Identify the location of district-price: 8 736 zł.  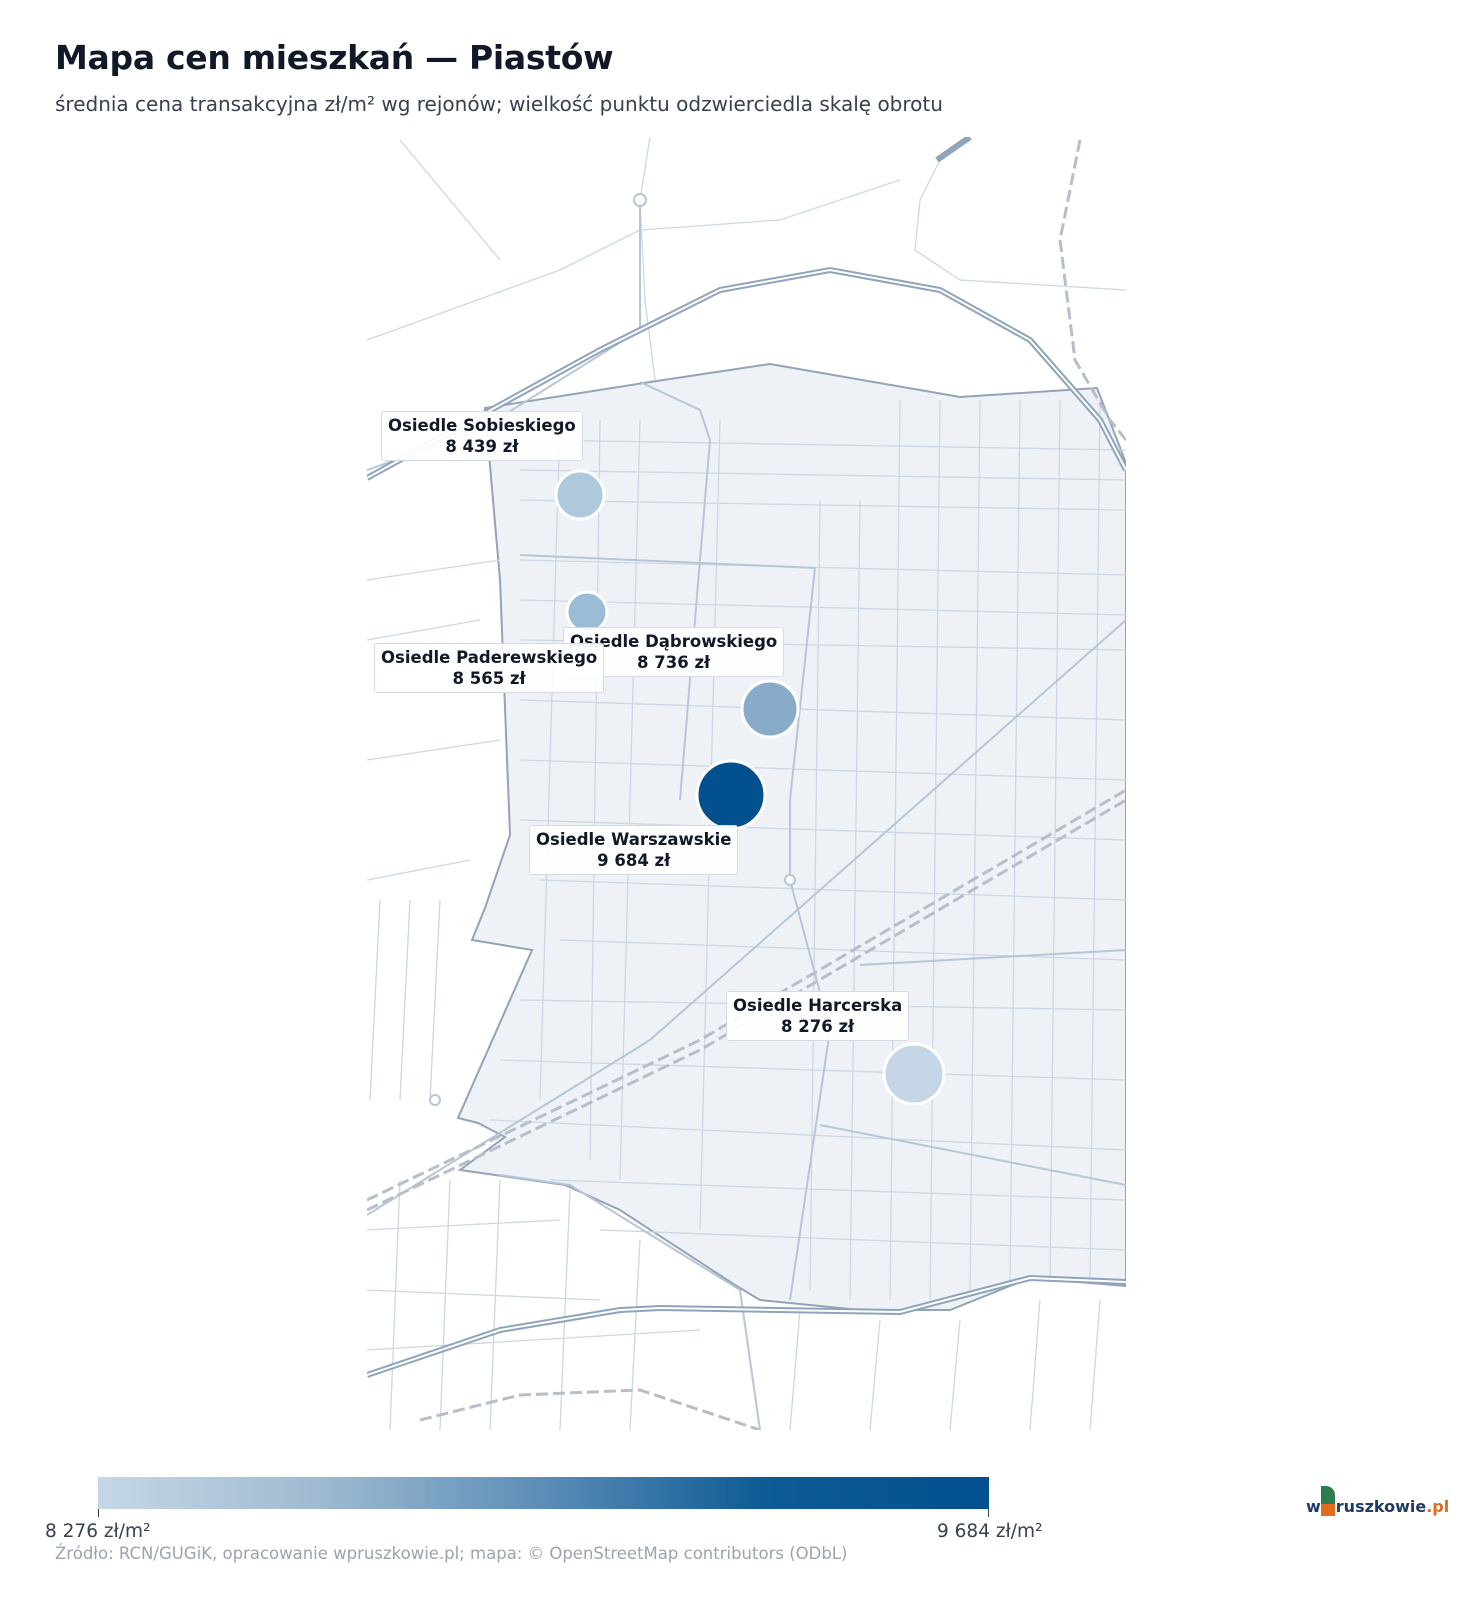
(674, 662).